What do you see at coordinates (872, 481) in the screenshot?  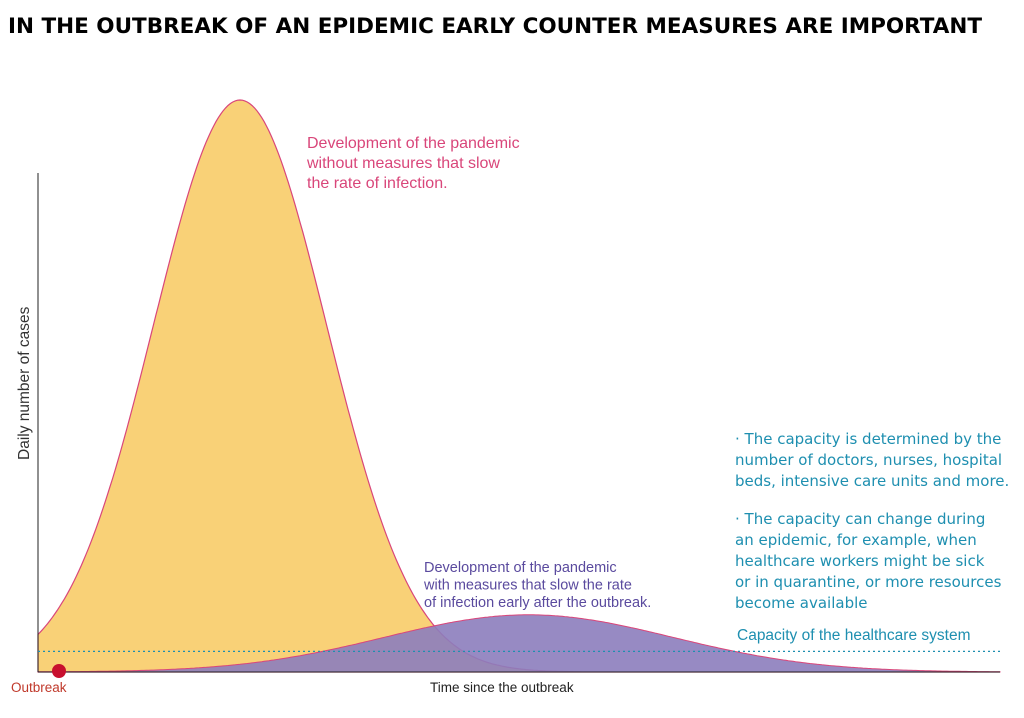 I see `note-line: beds, intensive care units and more.` at bounding box center [872, 481].